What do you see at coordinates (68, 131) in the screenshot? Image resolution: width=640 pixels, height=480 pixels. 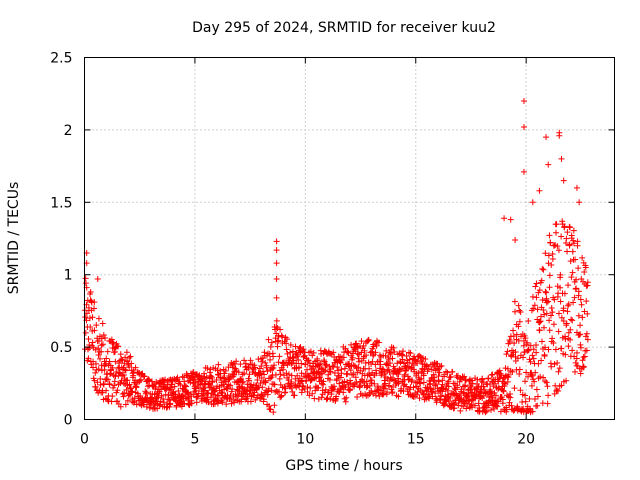 I see `y-tick-label: 2` at bounding box center [68, 131].